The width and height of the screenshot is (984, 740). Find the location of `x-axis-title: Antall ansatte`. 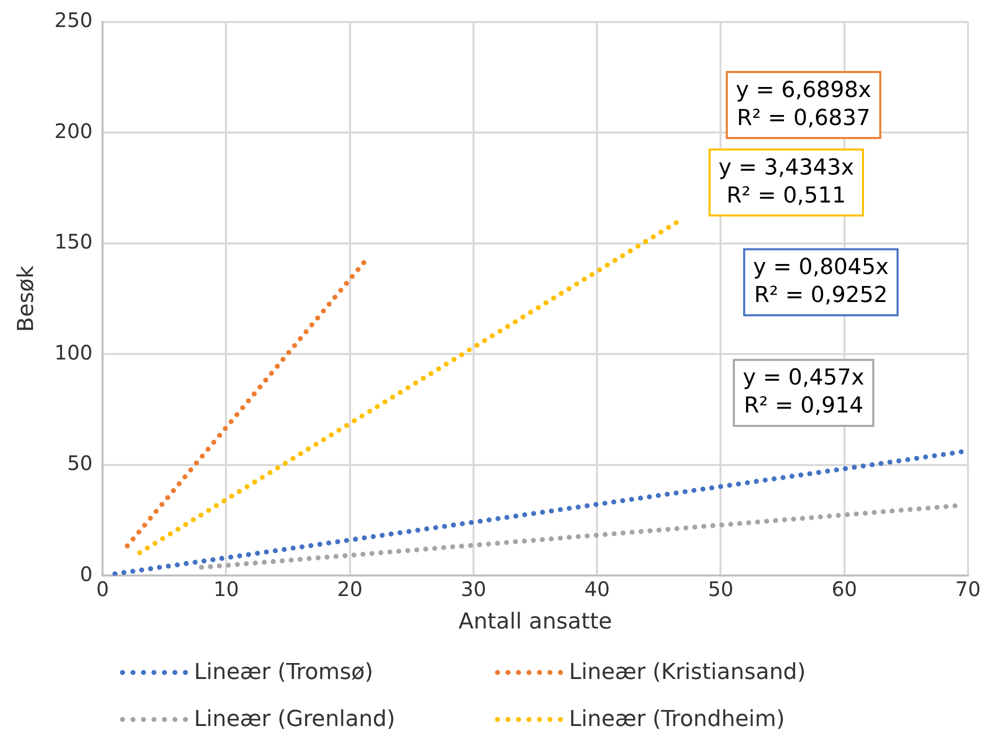

x-axis-title: Antall ansatte is located at coordinates (535, 622).